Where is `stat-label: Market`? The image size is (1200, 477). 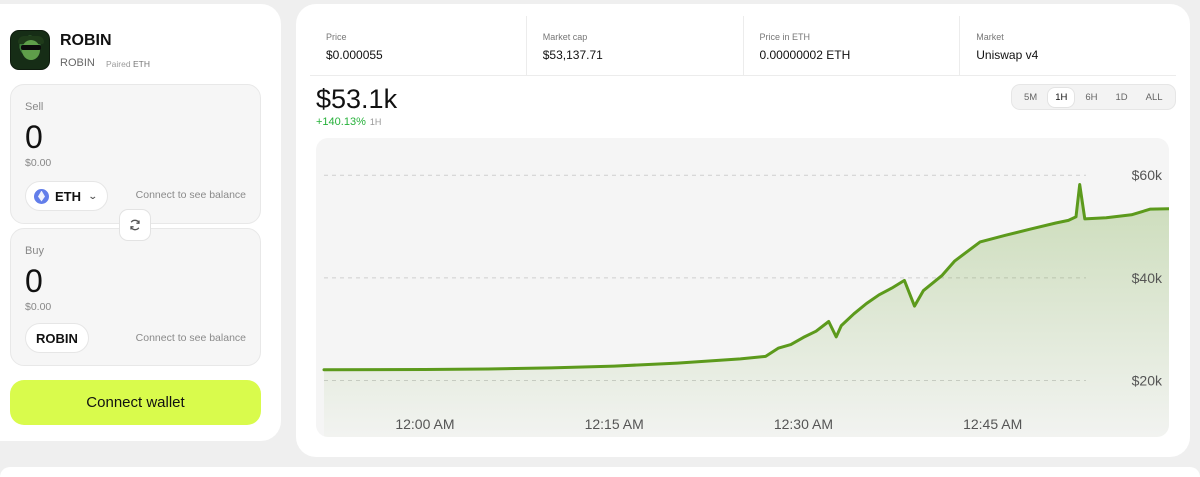
stat-label: Market is located at coordinates (990, 37).